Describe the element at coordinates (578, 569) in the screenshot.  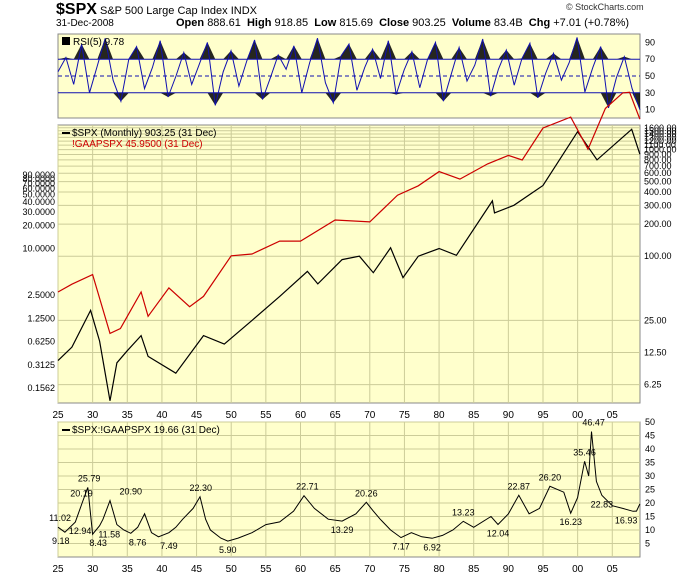
I see `x-tick-label-ratio: 00` at that location.